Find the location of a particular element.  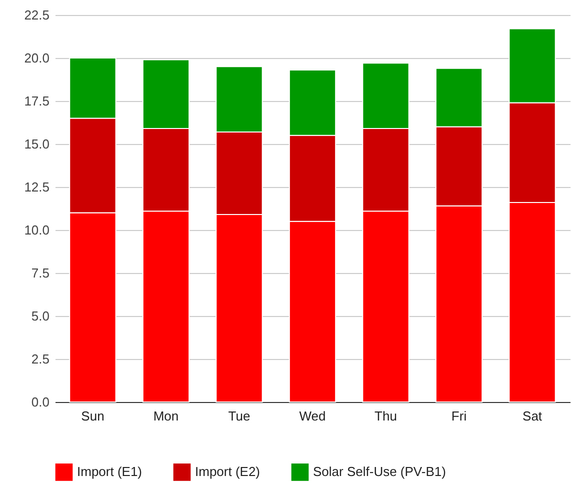

x-tick-label: Mon is located at coordinates (166, 416).